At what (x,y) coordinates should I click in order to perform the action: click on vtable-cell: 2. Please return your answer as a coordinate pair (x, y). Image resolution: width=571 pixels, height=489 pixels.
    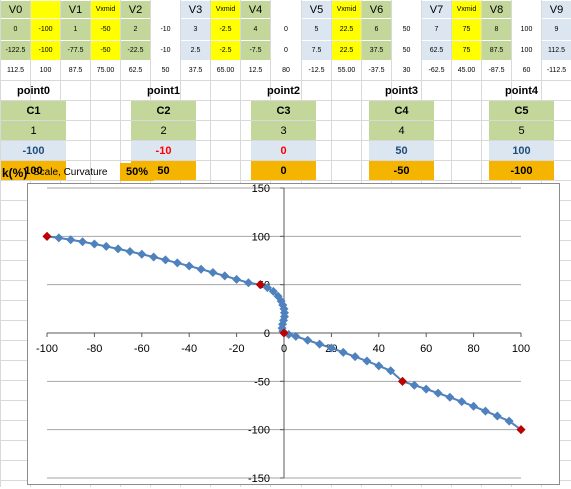
    Looking at the image, I should click on (135, 29).